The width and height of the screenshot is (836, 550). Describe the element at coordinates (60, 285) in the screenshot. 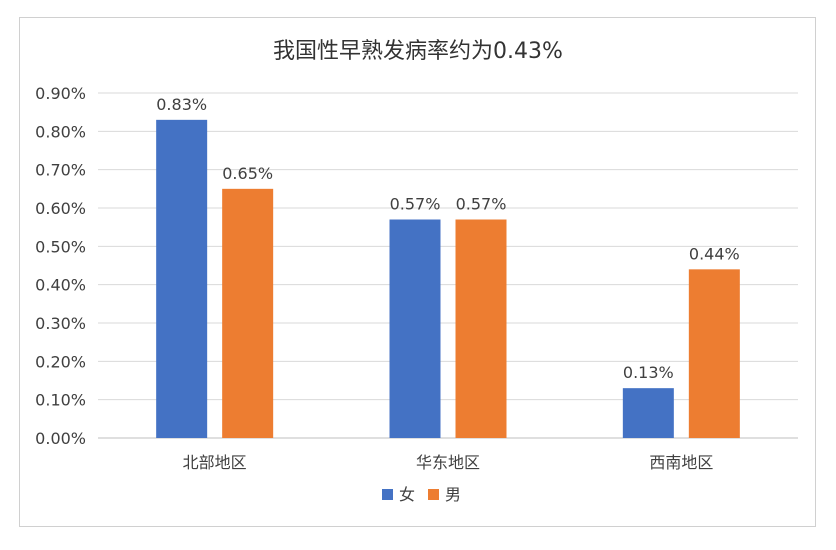

I see `y-tick-label: 0.40%` at that location.